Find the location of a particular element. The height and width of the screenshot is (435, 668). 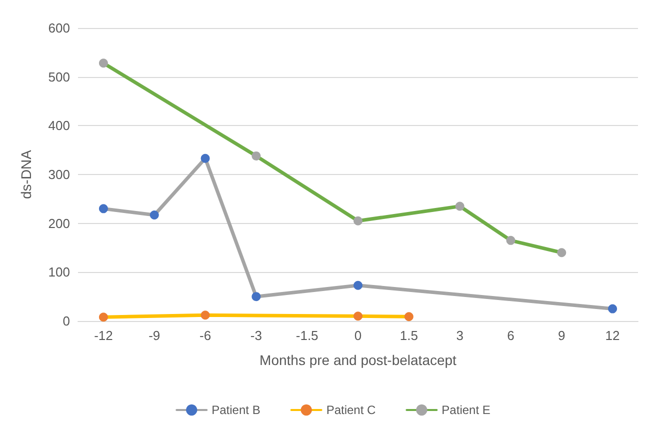

y-tick-label: 500 is located at coordinates (59, 76).